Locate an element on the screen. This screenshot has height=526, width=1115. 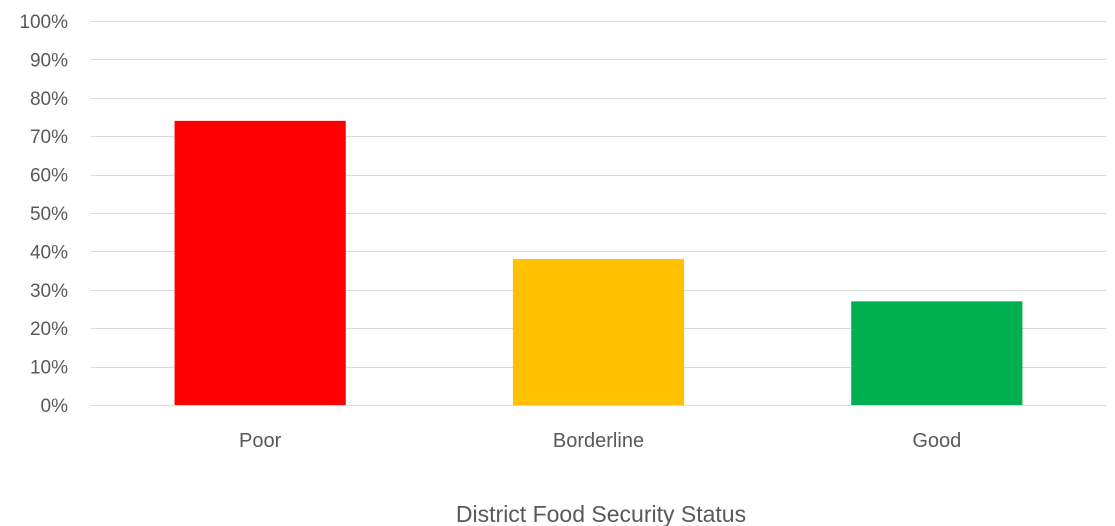
y-axis-ticks: 0% 10% 20% 30% 40% 50% 60% 70% 80% 90% 100% is located at coordinates (43, 214).